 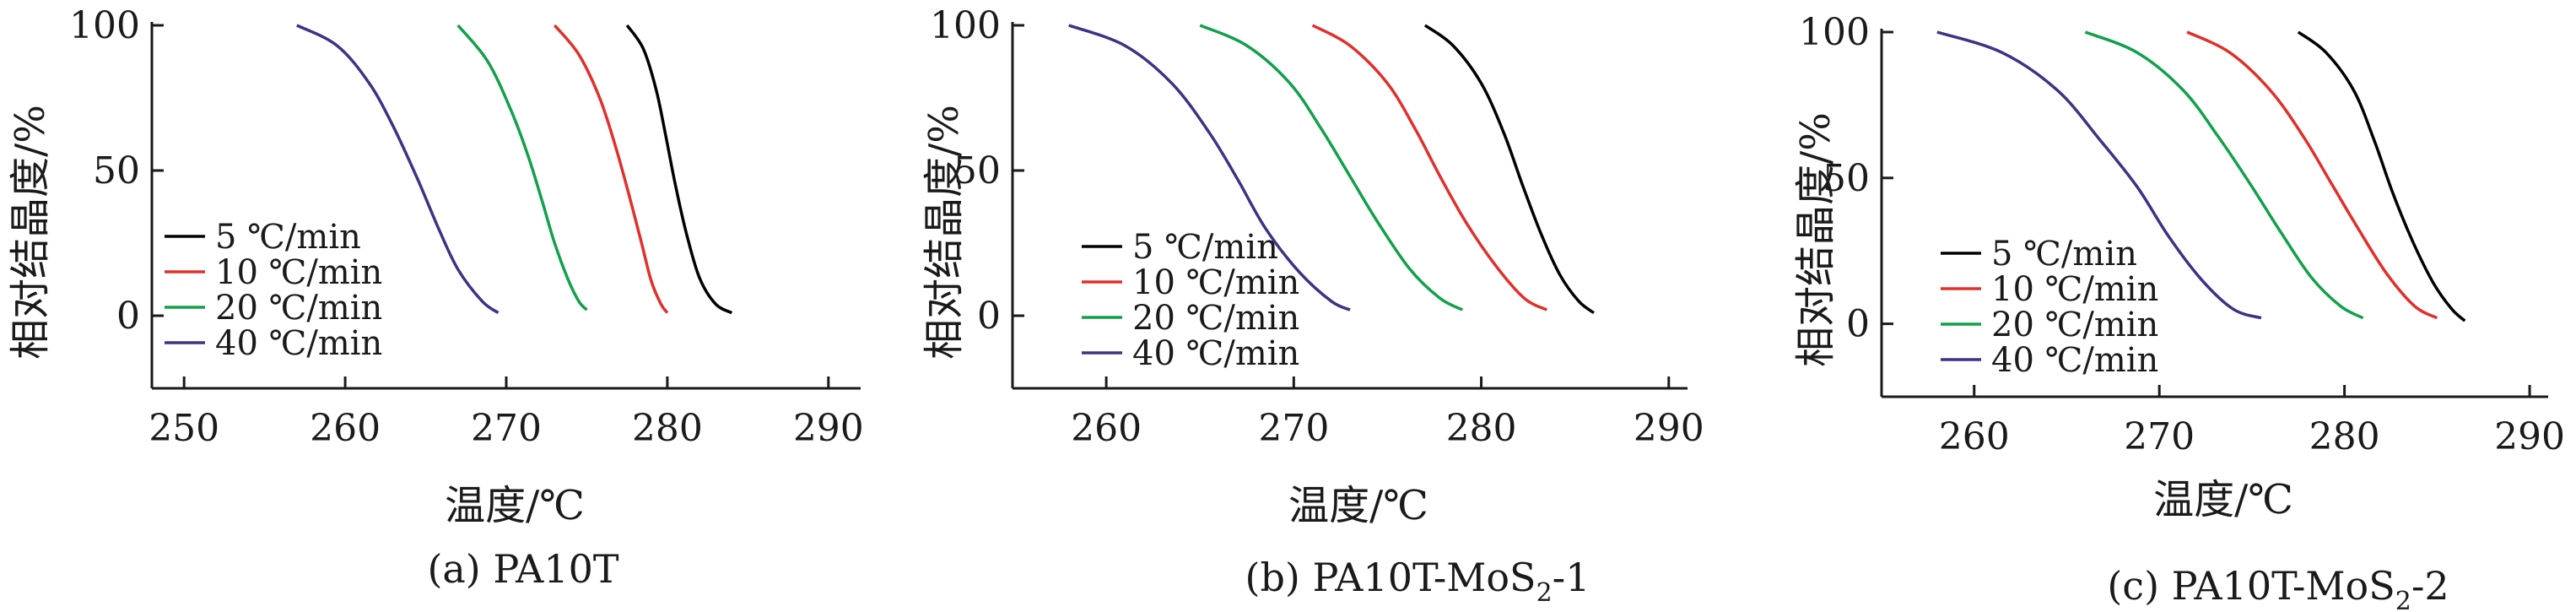 What do you see at coordinates (184, 428) in the screenshot?
I see `x-tick-label: 250` at bounding box center [184, 428].